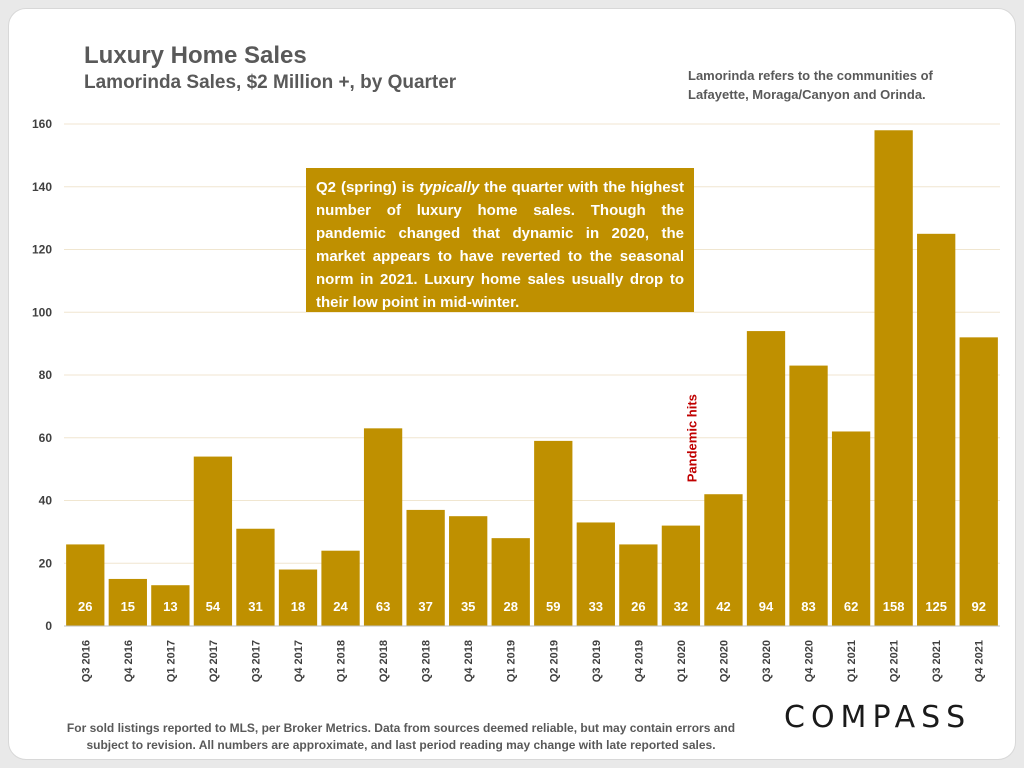 This screenshot has height=768, width=1024. Describe the element at coordinates (298, 606) in the screenshot. I see `data-label: 18` at that location.